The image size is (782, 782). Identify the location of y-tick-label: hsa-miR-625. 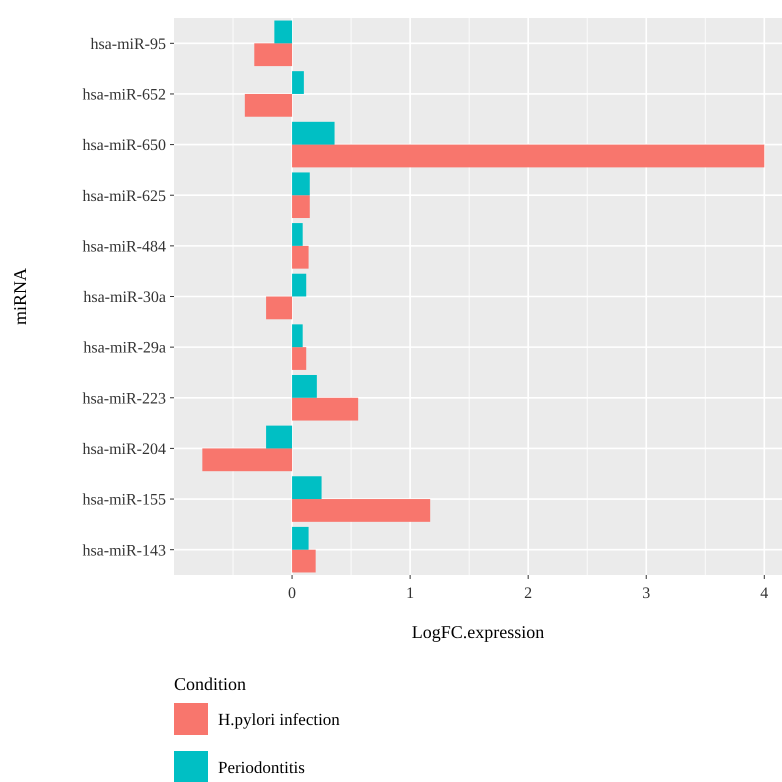
(124, 196).